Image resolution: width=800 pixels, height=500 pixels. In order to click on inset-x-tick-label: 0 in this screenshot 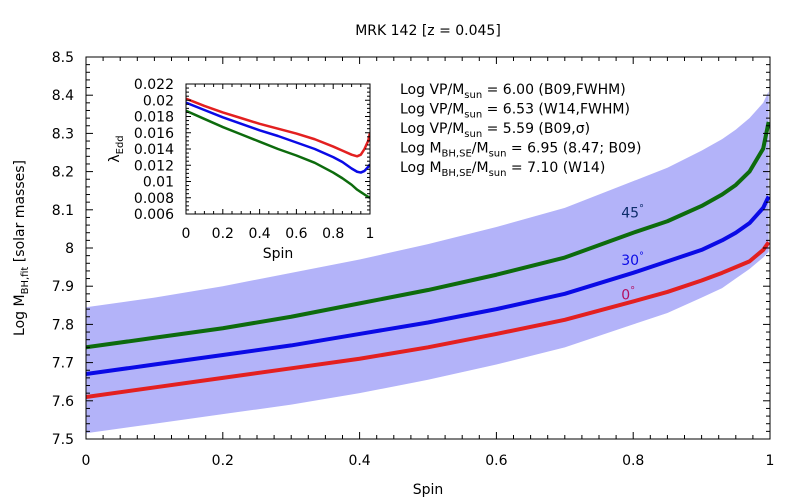, I will do `click(186, 234)`.